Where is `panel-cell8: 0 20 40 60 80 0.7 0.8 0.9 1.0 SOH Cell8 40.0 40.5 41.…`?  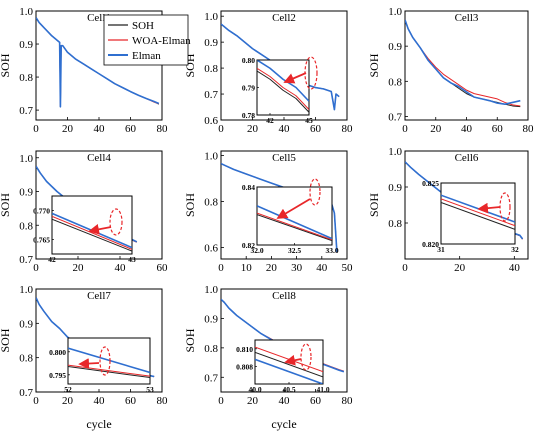
panel-cell8: 0 20 40 60 80 0.7 0.8 0.9 1.0 SOH Cell8 40.0 40.5 41.… is located at coordinates (268, 357).